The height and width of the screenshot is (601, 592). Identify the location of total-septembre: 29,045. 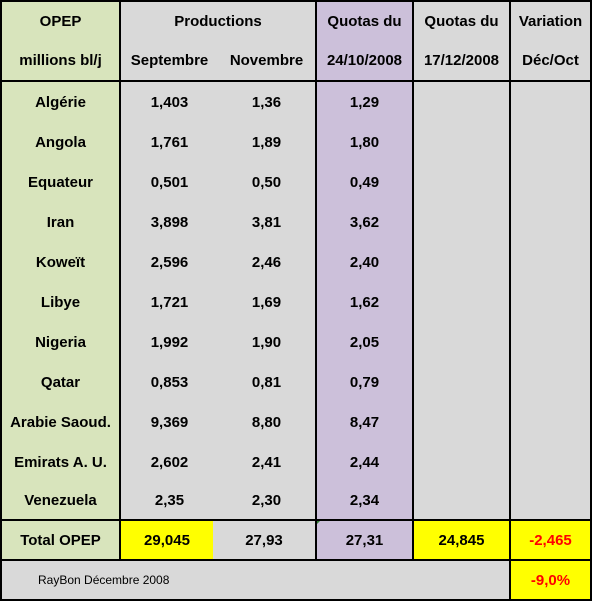
(167, 540).